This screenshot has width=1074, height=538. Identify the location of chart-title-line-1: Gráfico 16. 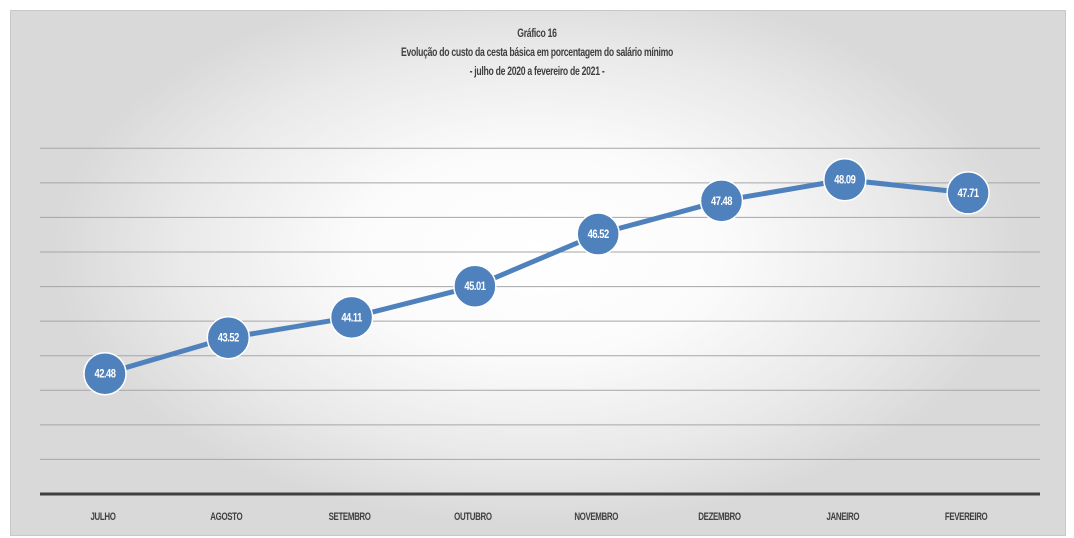
(537, 33).